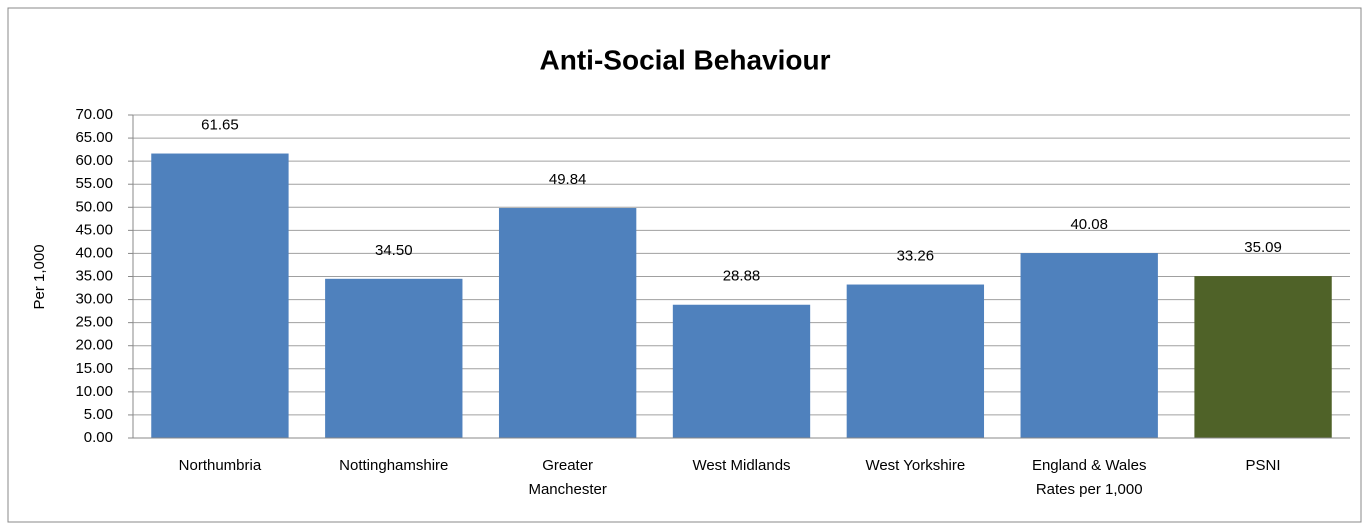  Describe the element at coordinates (1089, 477) in the screenshot. I see `x-tick-label: England & Wales Rates per 1,000` at that location.